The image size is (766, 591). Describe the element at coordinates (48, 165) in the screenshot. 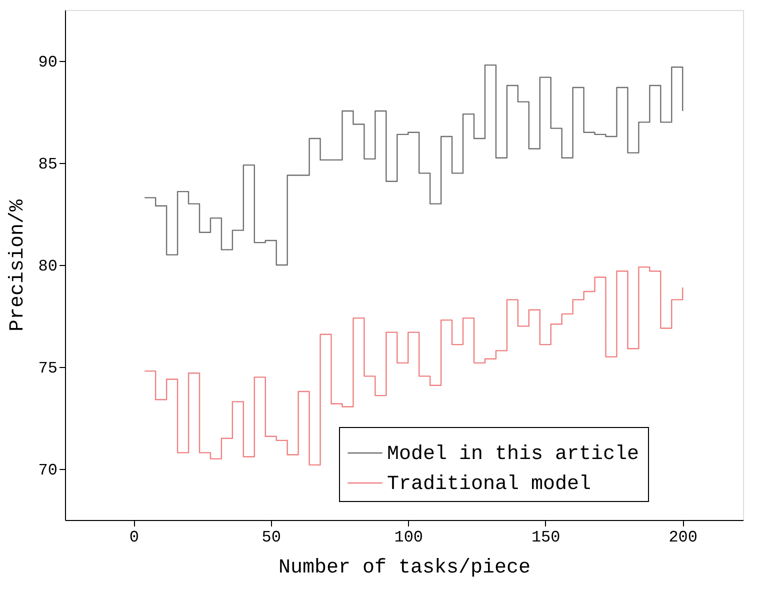

I see `y-tick-label: 85` at that location.